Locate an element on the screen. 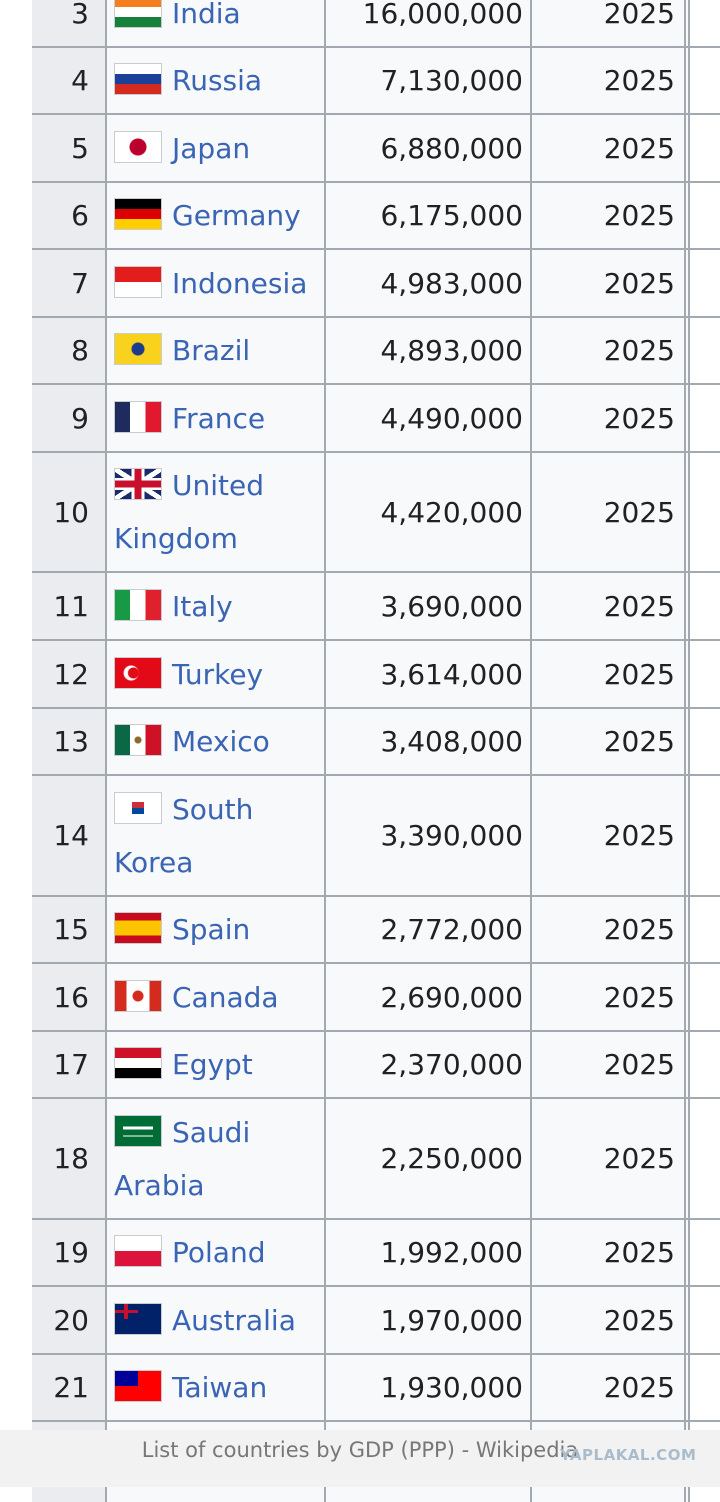 The width and height of the screenshot is (720, 1502). egypt-flag-icon is located at coordinates (138, 1063).